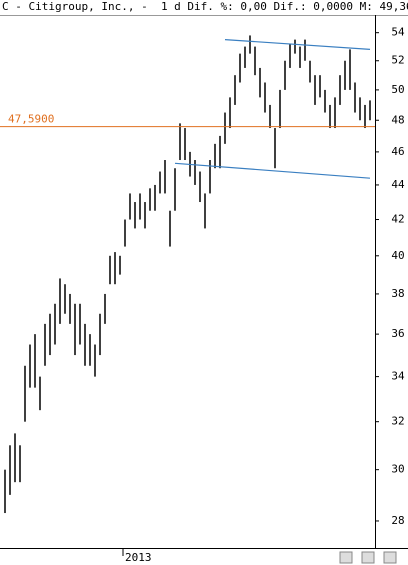  Describe the element at coordinates (398, 376) in the screenshot. I see `y-tick-label: 34` at that location.